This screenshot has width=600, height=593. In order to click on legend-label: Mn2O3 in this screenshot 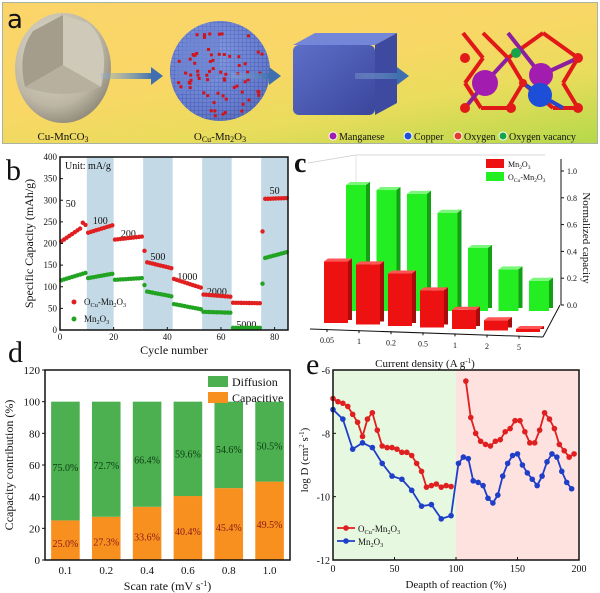, I will do `click(519, 165)`.